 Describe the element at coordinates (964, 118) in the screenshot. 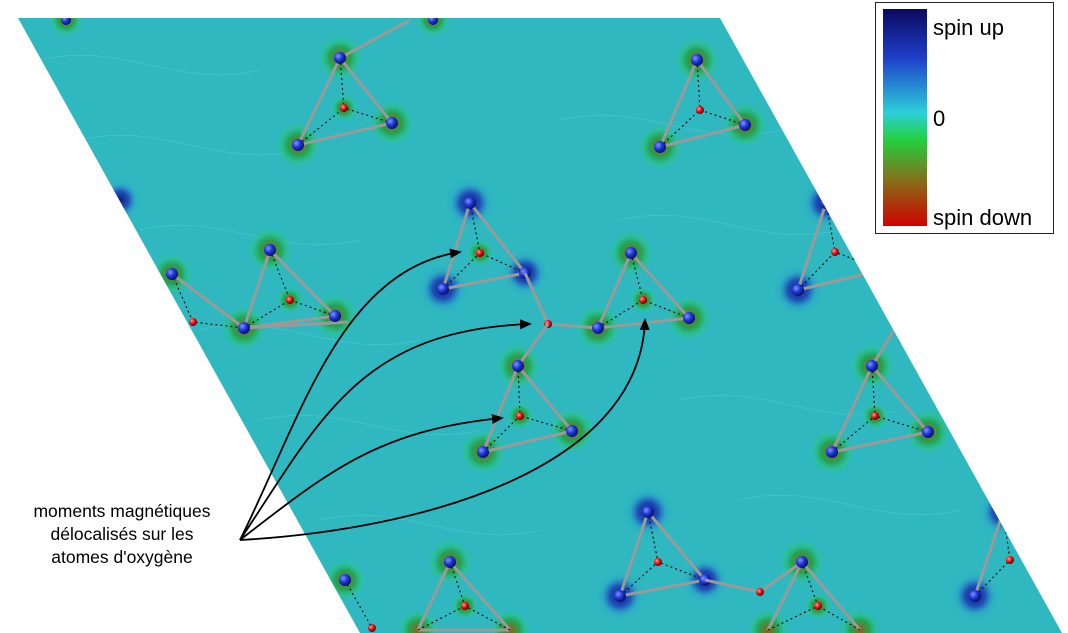

I see `color-legend: spin up 0 spin down` at that location.